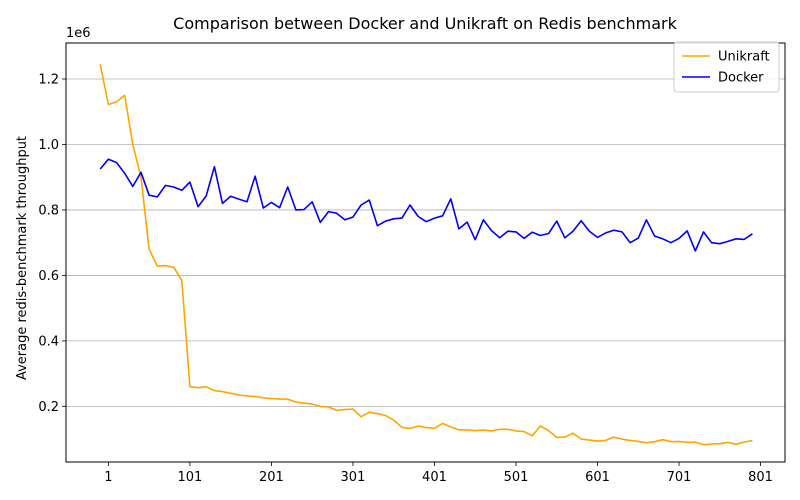 Image resolution: width=800 pixels, height=500 pixels. I want to click on x-tick-label: 1, so click(108, 477).